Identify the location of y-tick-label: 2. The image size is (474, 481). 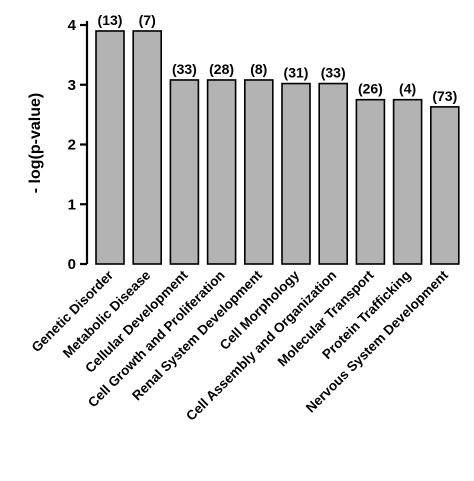
(72, 145).